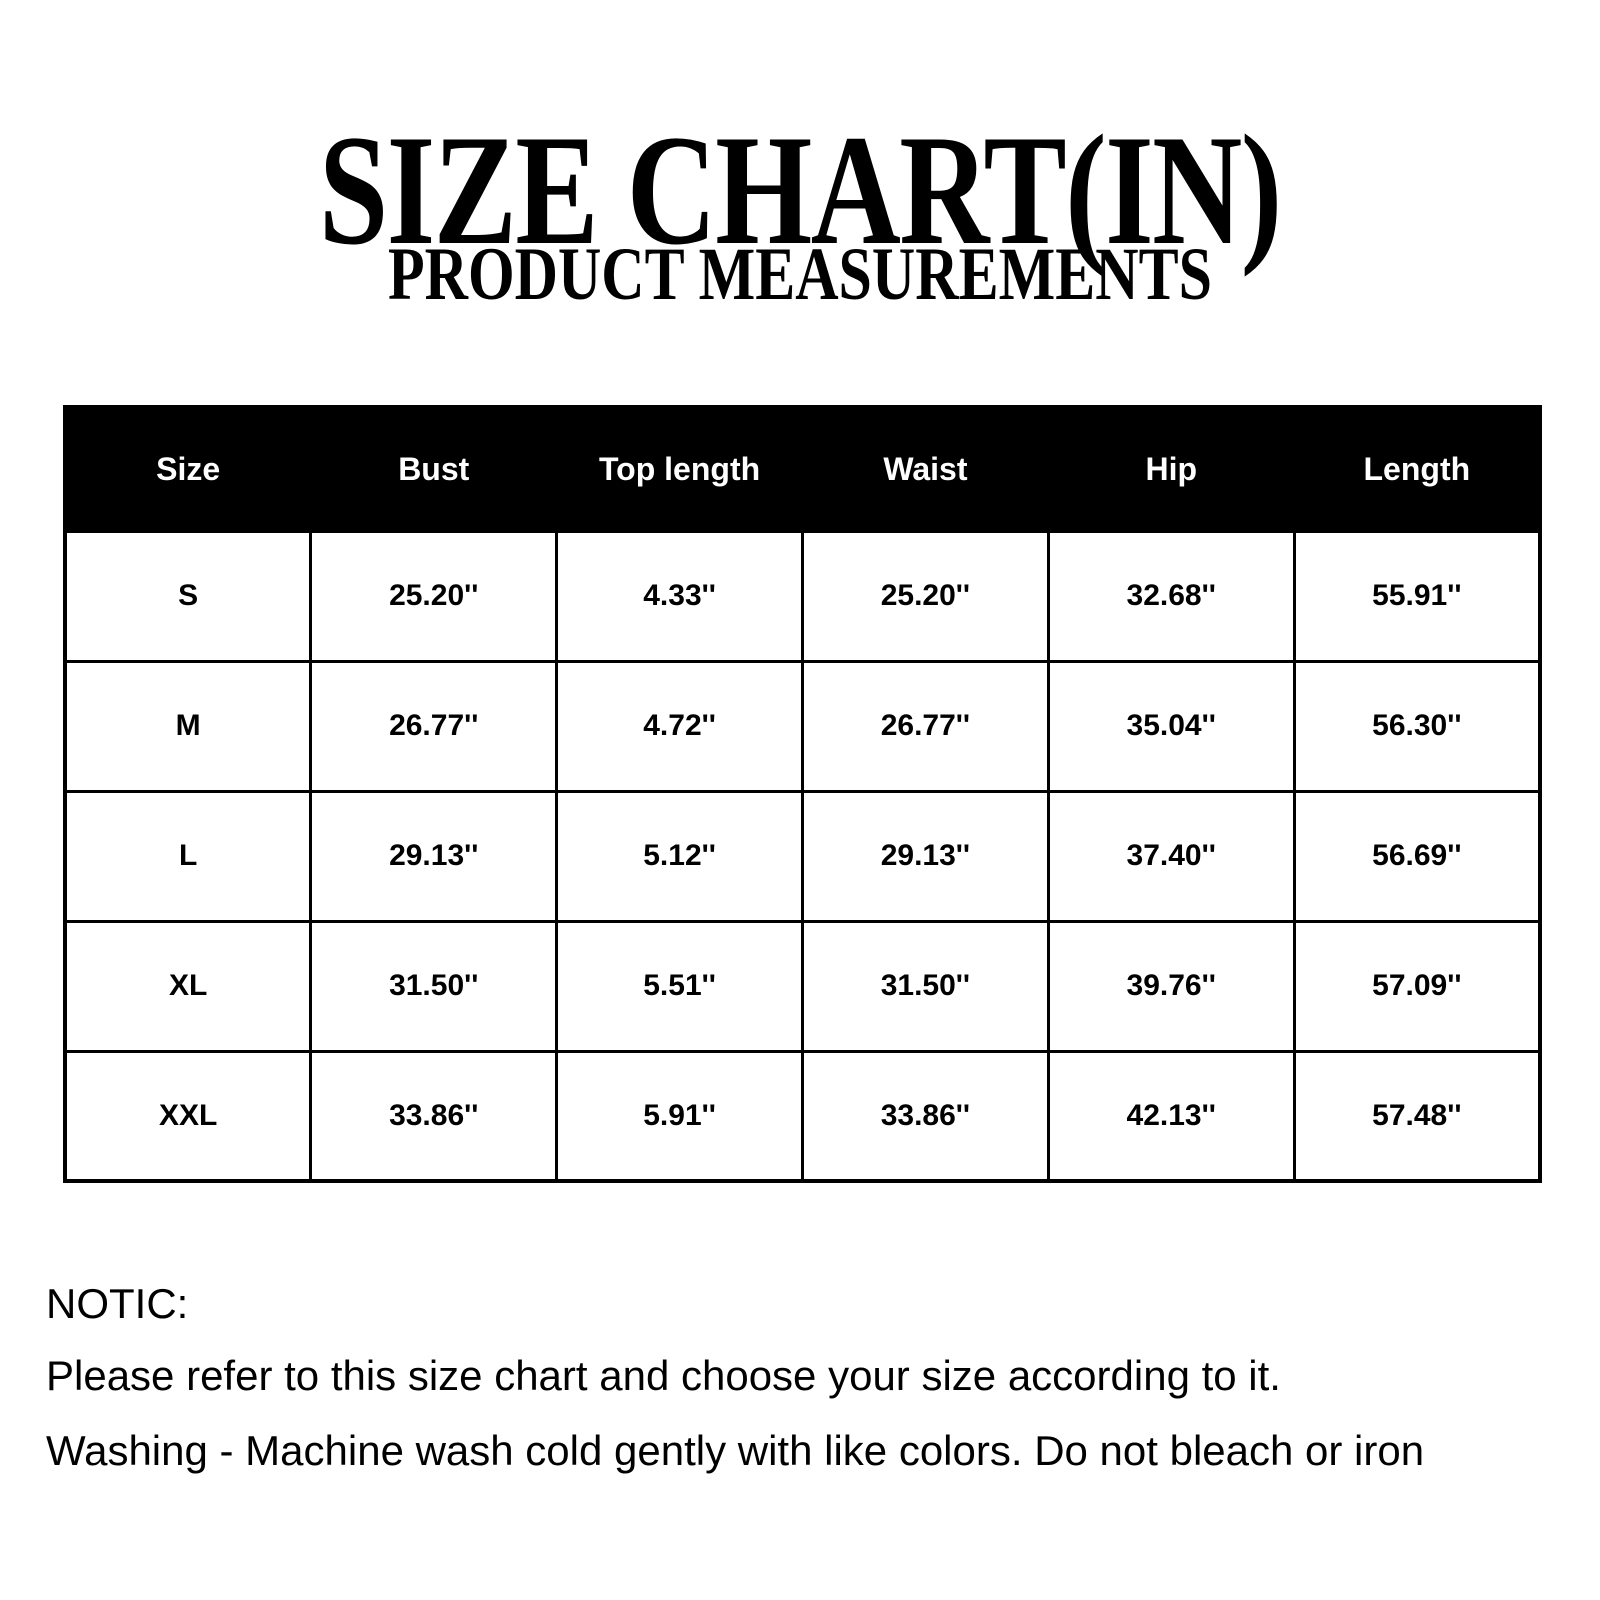 Image resolution: width=1600 pixels, height=1600 pixels. I want to click on size-cell: L, so click(188, 856).